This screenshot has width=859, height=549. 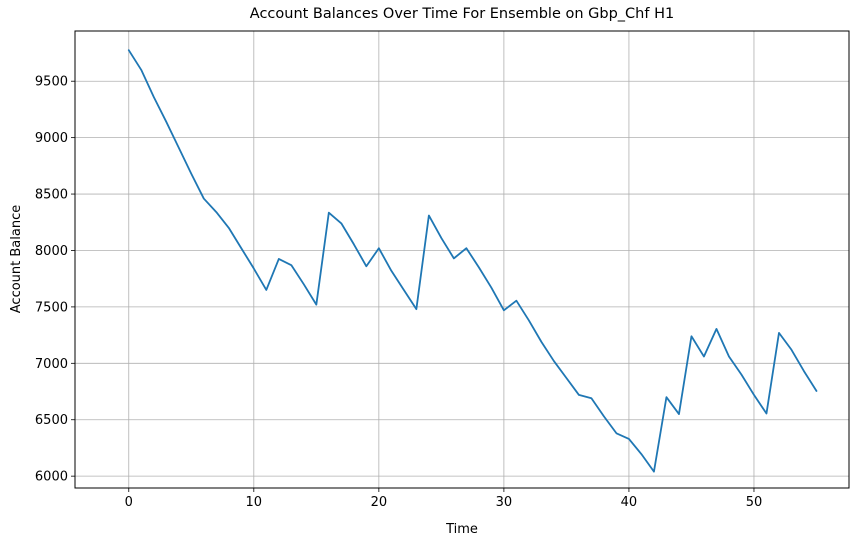 I want to click on x-tick-label: 40, so click(x=629, y=502).